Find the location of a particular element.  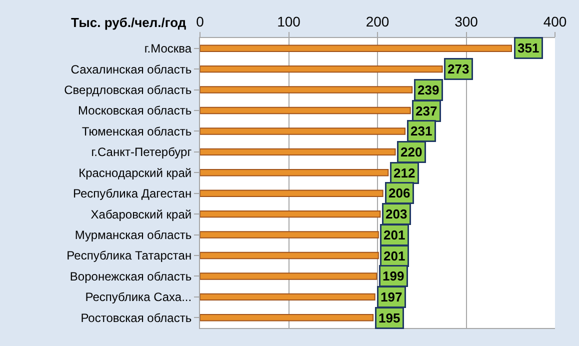

data-label: 273 is located at coordinates (459, 69).